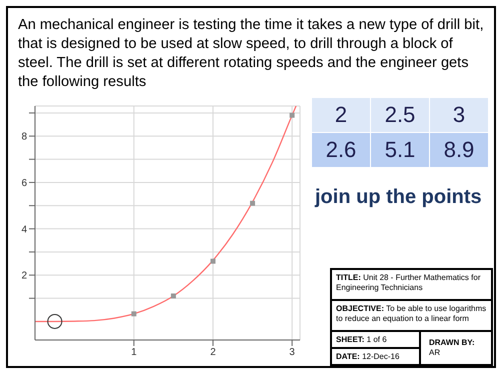  I want to click on x-tick-label: 1, so click(134, 352).